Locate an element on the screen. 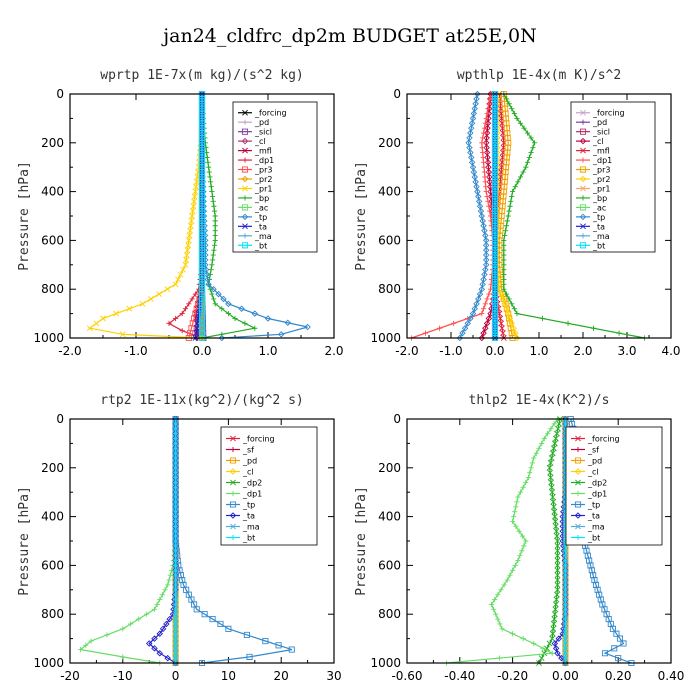 This screenshot has height=700, width=700. series-points-tp is located at coordinates (473, 216).